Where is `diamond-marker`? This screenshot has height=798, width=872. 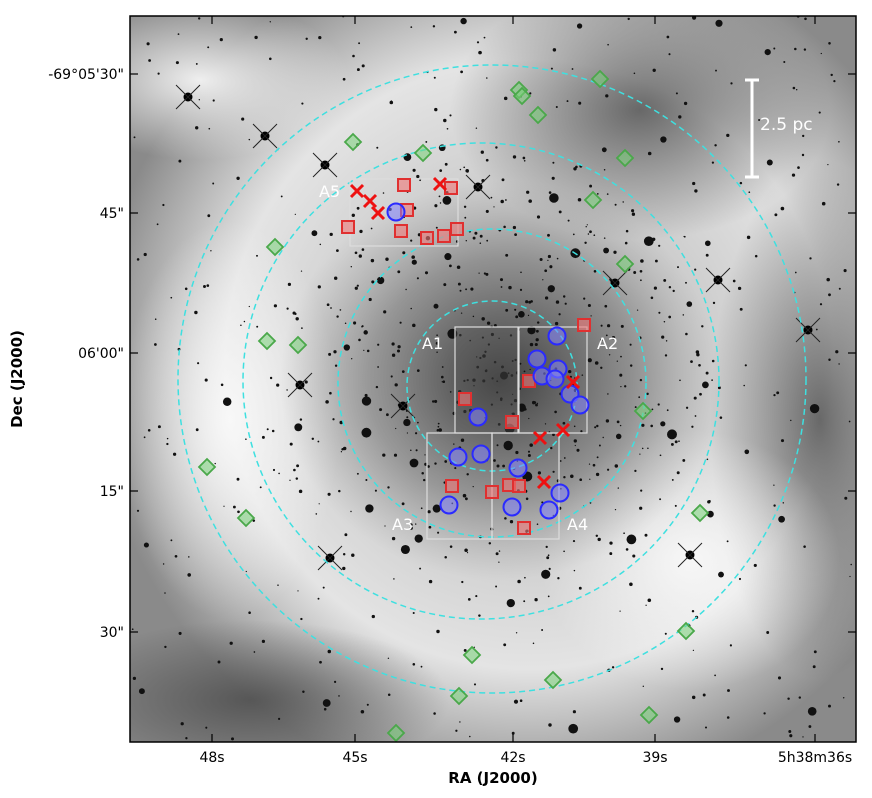 diamond-marker is located at coordinates (625, 264).